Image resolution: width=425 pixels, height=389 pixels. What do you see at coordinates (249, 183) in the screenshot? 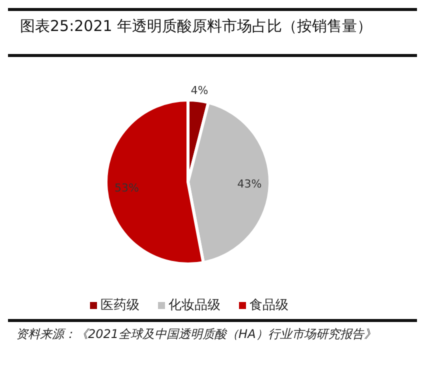
I see `data-label: 43%` at bounding box center [249, 183].